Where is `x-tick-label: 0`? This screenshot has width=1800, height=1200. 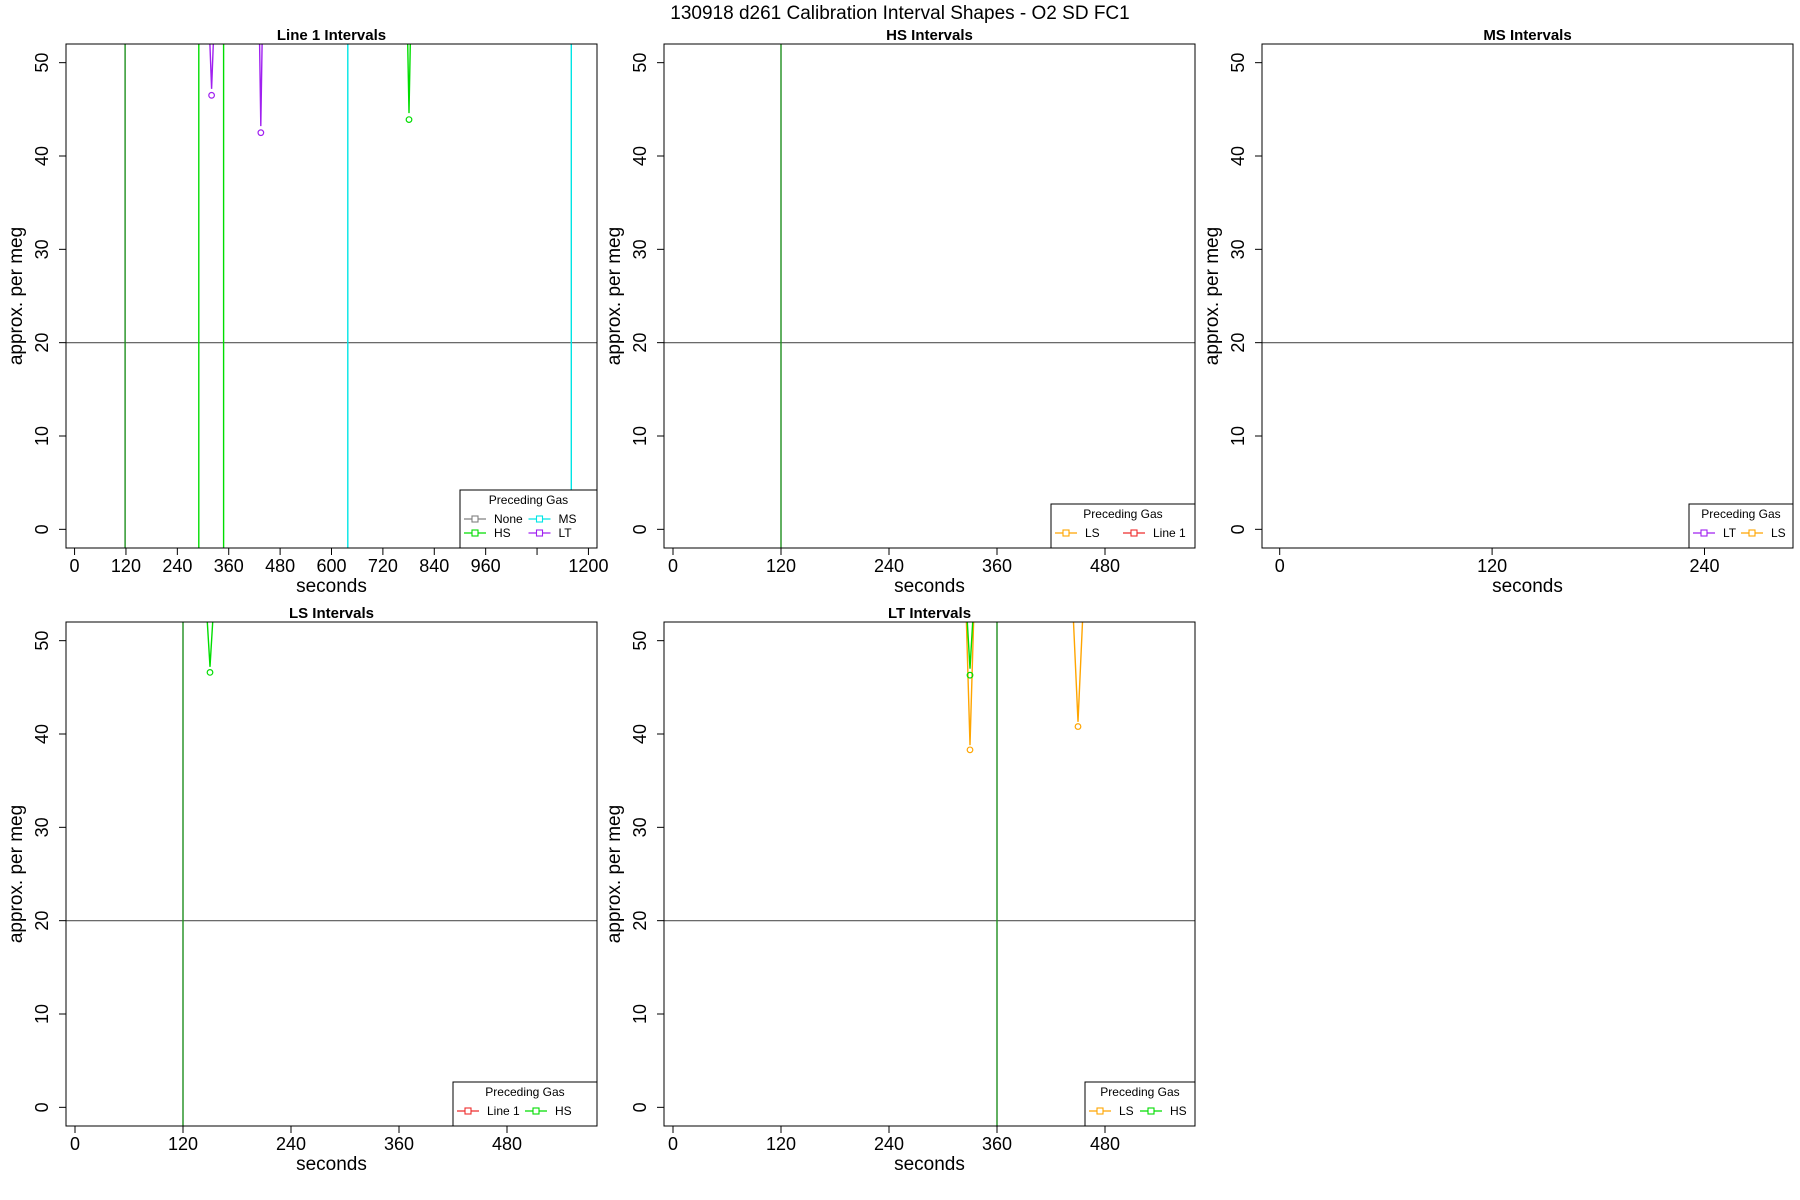
x-tick-label: 0 is located at coordinates (673, 1144).